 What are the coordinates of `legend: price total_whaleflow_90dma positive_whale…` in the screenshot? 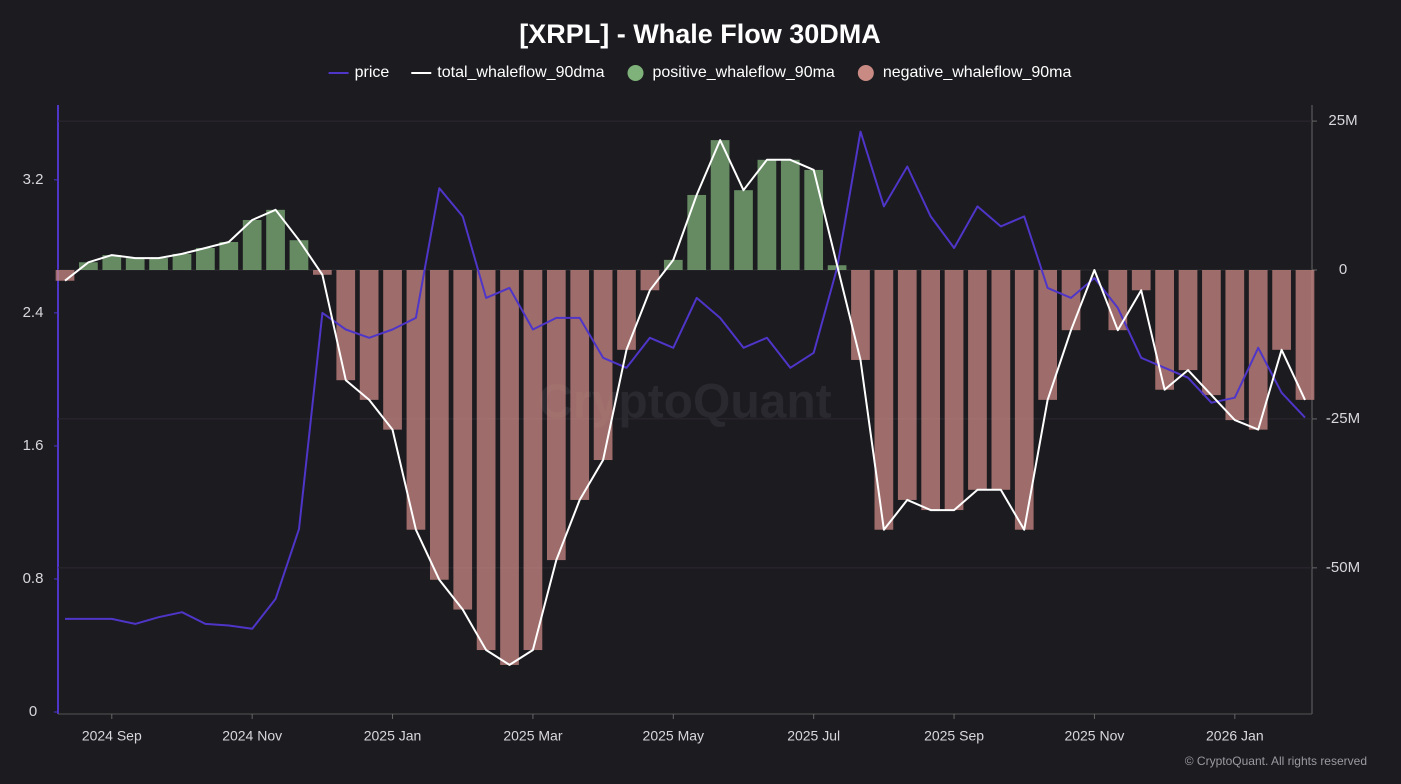 It's located at (700, 72).